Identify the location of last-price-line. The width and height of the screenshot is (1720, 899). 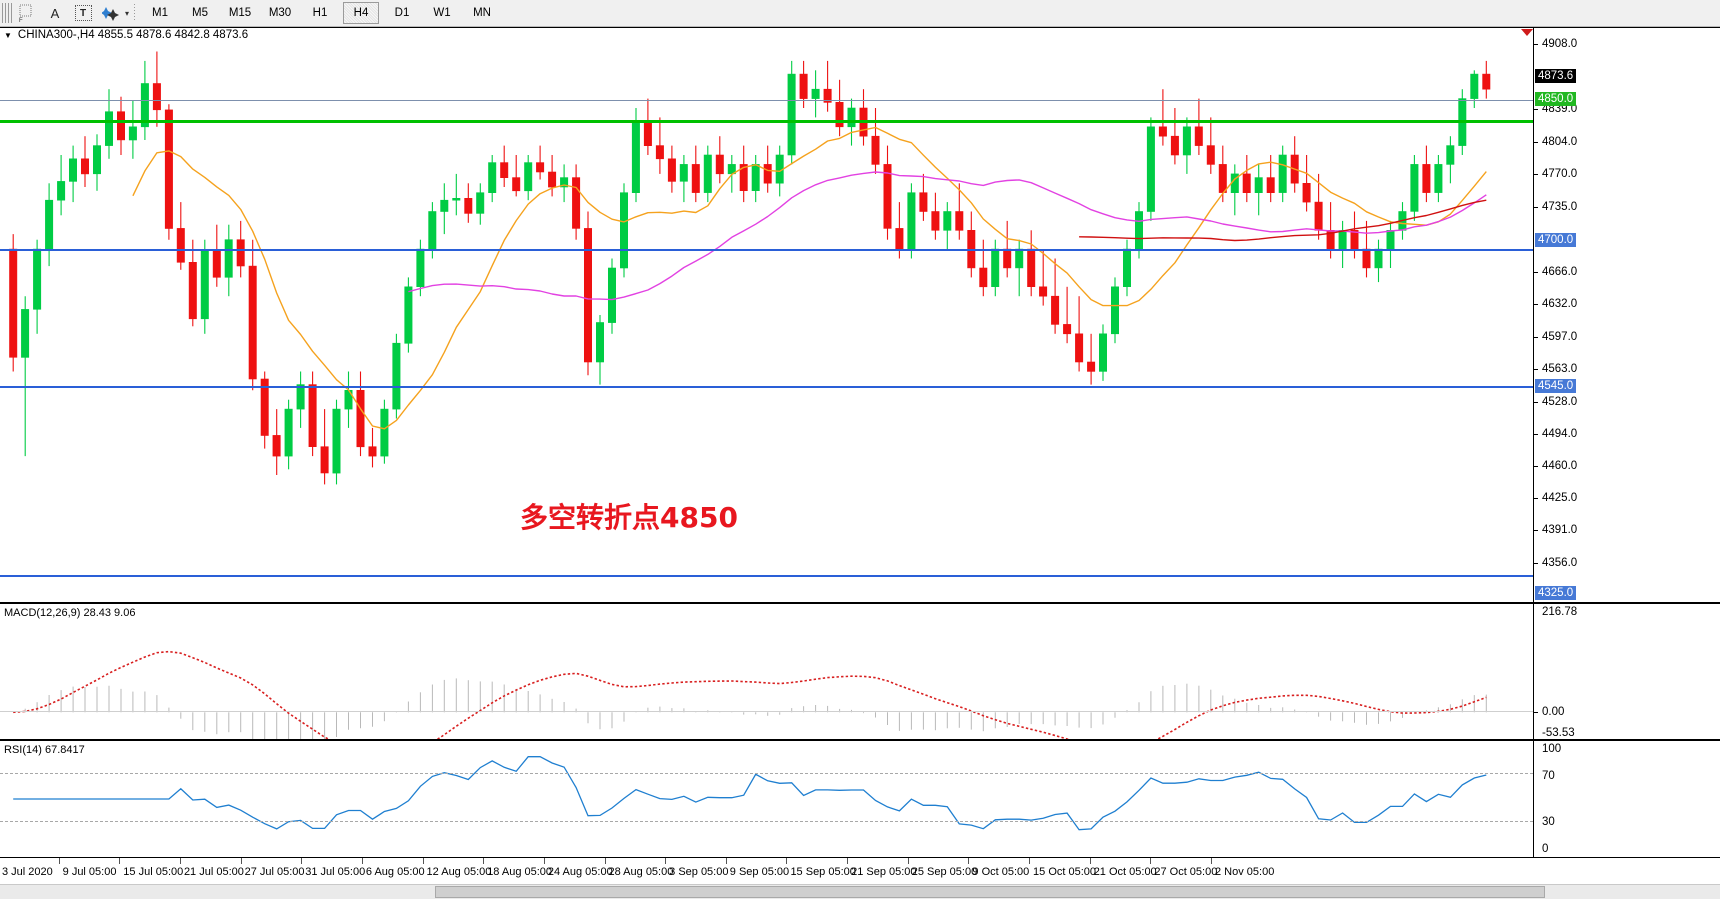
(766, 100).